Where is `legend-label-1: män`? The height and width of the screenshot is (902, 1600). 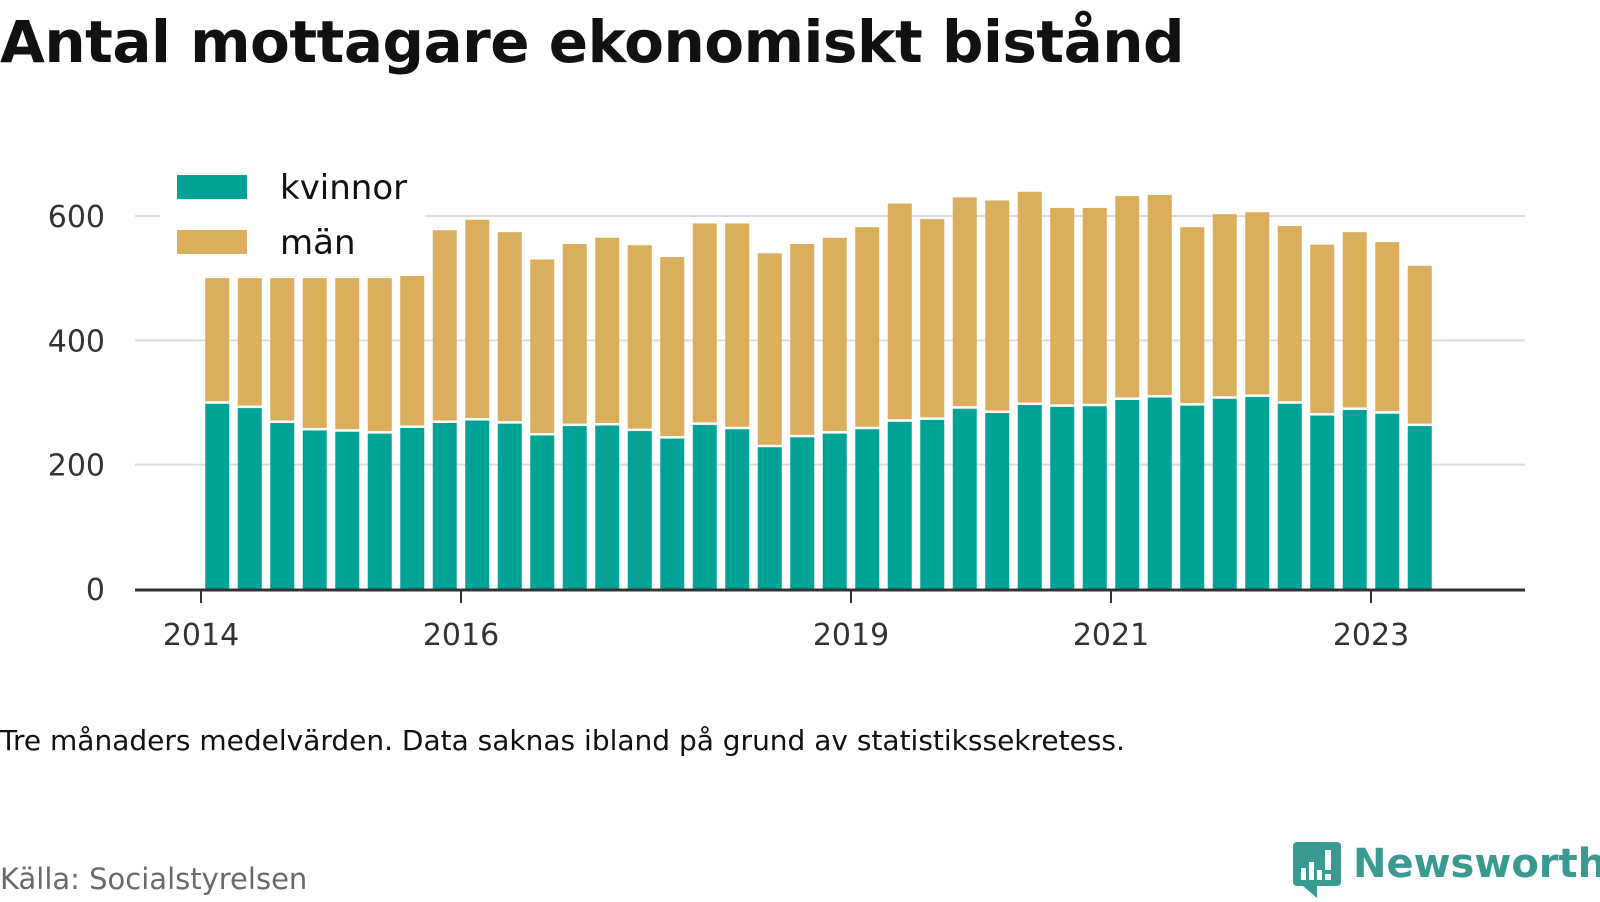
legend-label-1: män is located at coordinates (318, 243).